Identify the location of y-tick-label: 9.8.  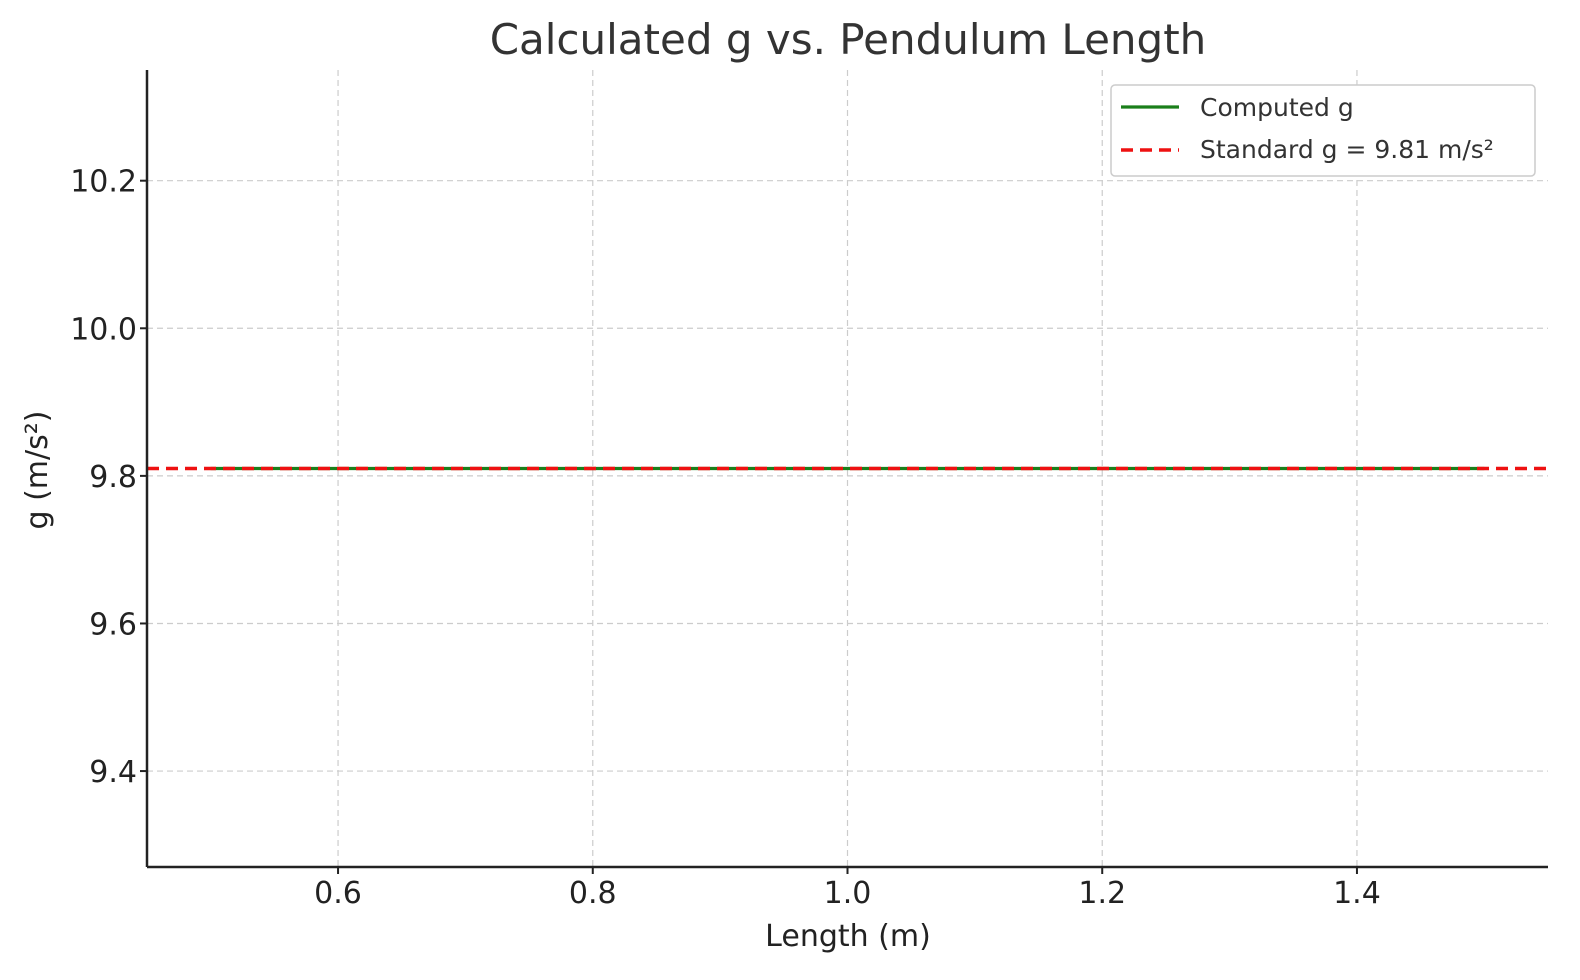
(113, 477).